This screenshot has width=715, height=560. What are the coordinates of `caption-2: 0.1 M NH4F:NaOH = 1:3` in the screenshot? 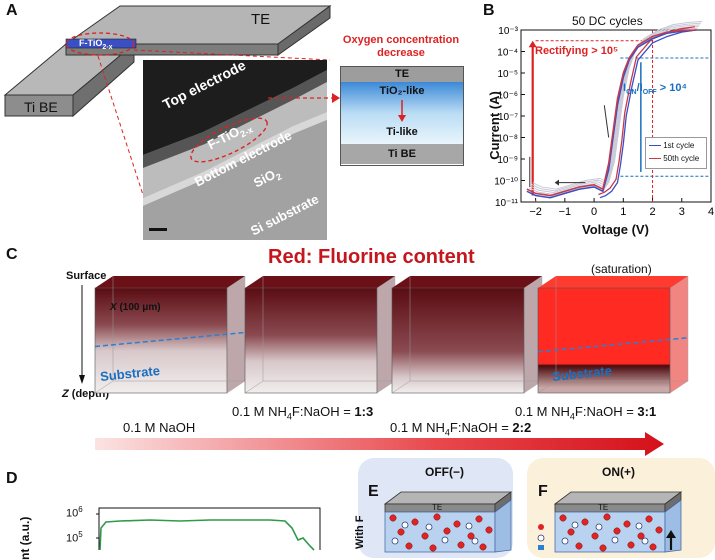 It's located at (303, 413).